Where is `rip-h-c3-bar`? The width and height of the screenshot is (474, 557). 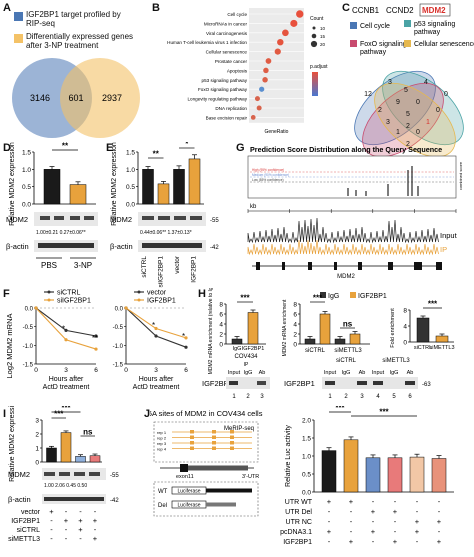 rip-h-c3-bar is located at coordinates (423, 330).